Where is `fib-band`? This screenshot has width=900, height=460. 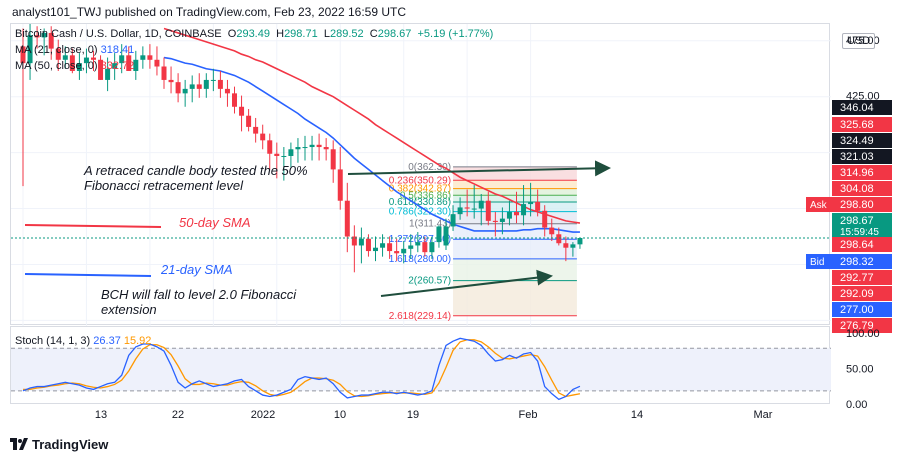 fib-band is located at coordinates (515, 298).